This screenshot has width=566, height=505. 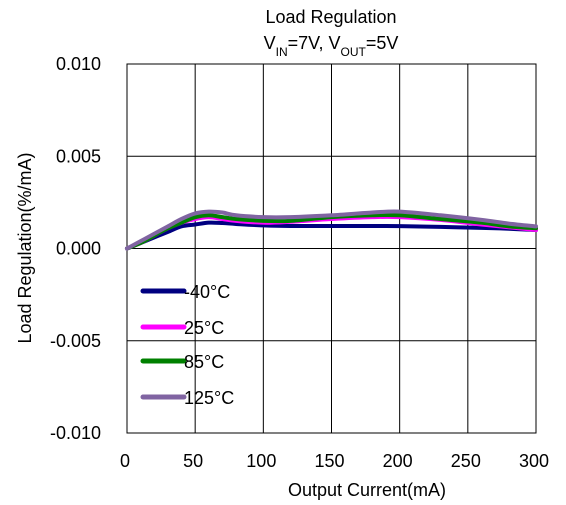 I want to click on x-axis-tick-labels: 0 50 100 150 200 250 300, so click(x=334, y=461).